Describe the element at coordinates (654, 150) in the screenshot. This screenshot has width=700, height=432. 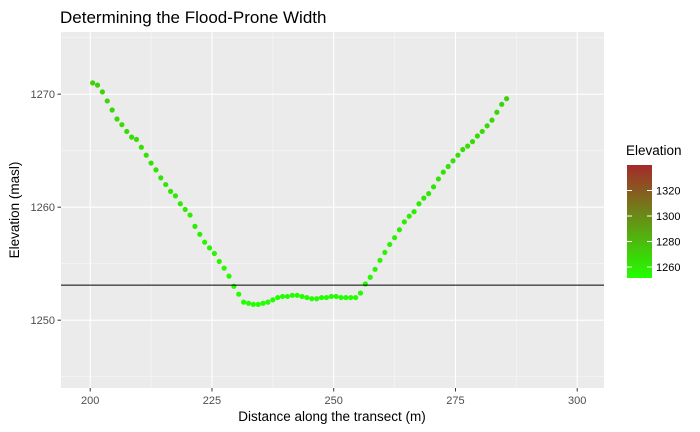
I see `legend-title: Elevation` at that location.